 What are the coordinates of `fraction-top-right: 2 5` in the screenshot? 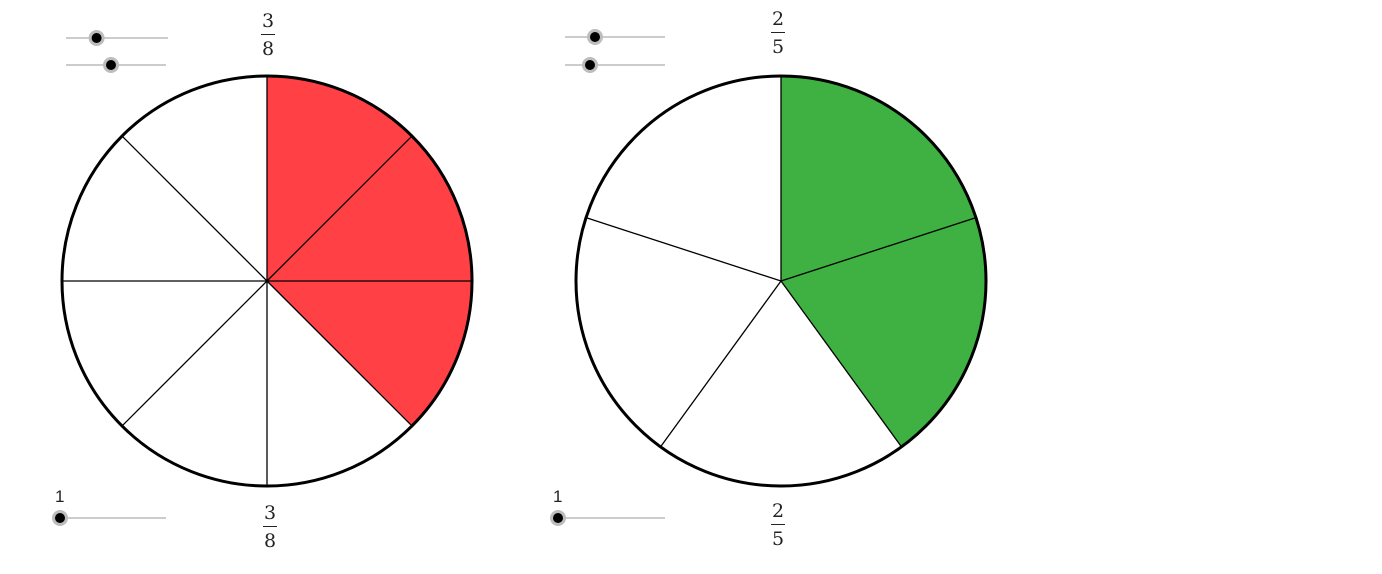 It's located at (778, 33).